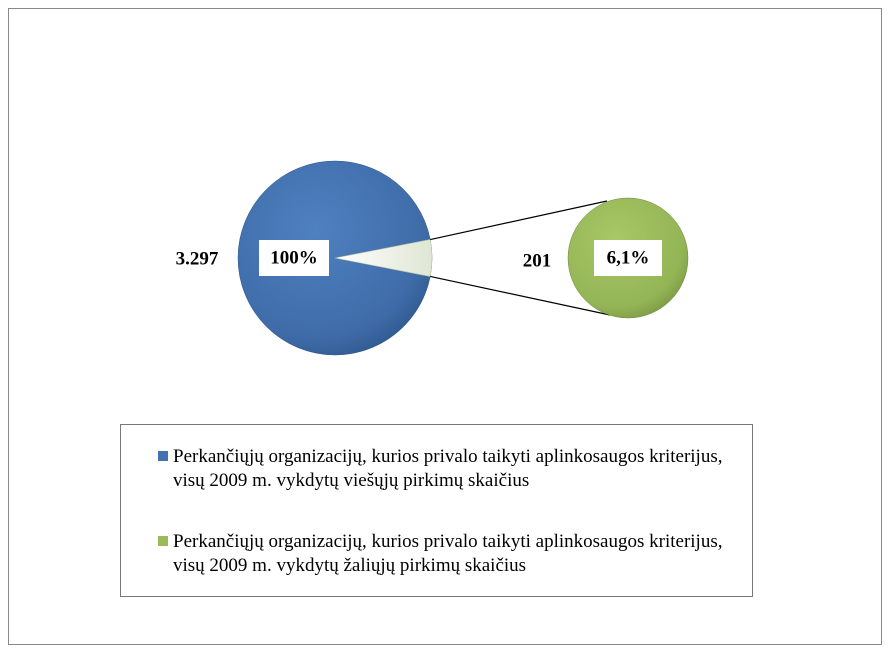 This screenshot has width=891, height=652. What do you see at coordinates (197, 258) in the screenshot?
I see `value-label: 3.297` at bounding box center [197, 258].